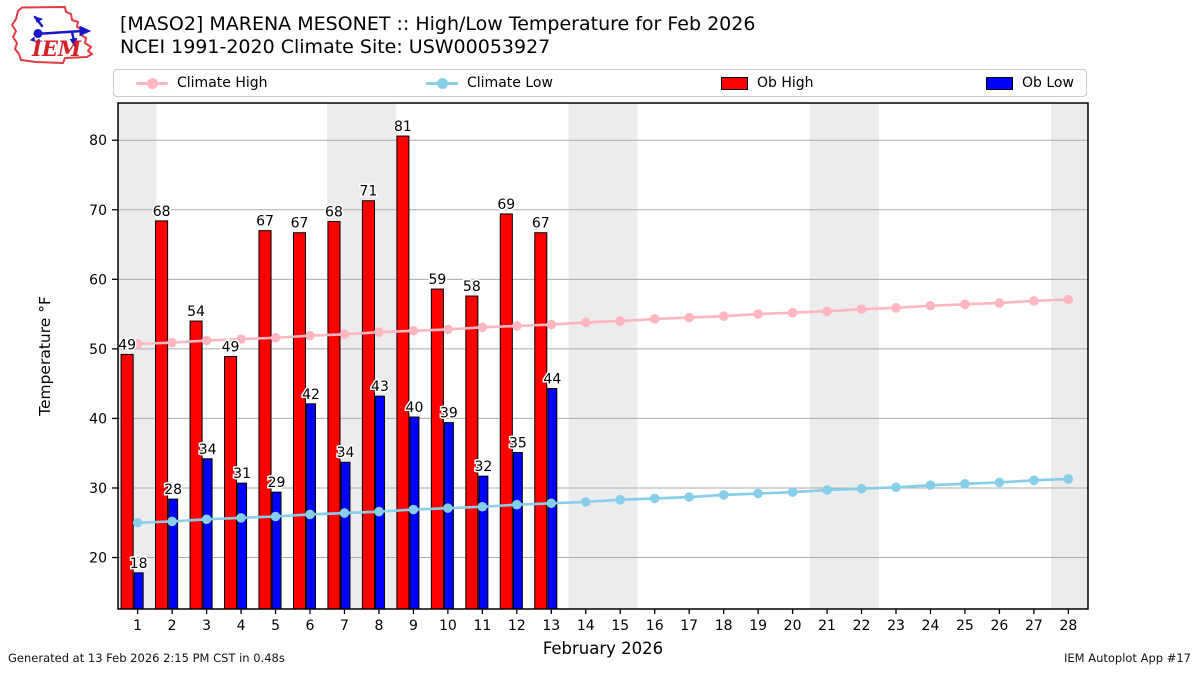  What do you see at coordinates (449, 414) in the screenshot?
I see `ob-low-value-label: 39` at bounding box center [449, 414].